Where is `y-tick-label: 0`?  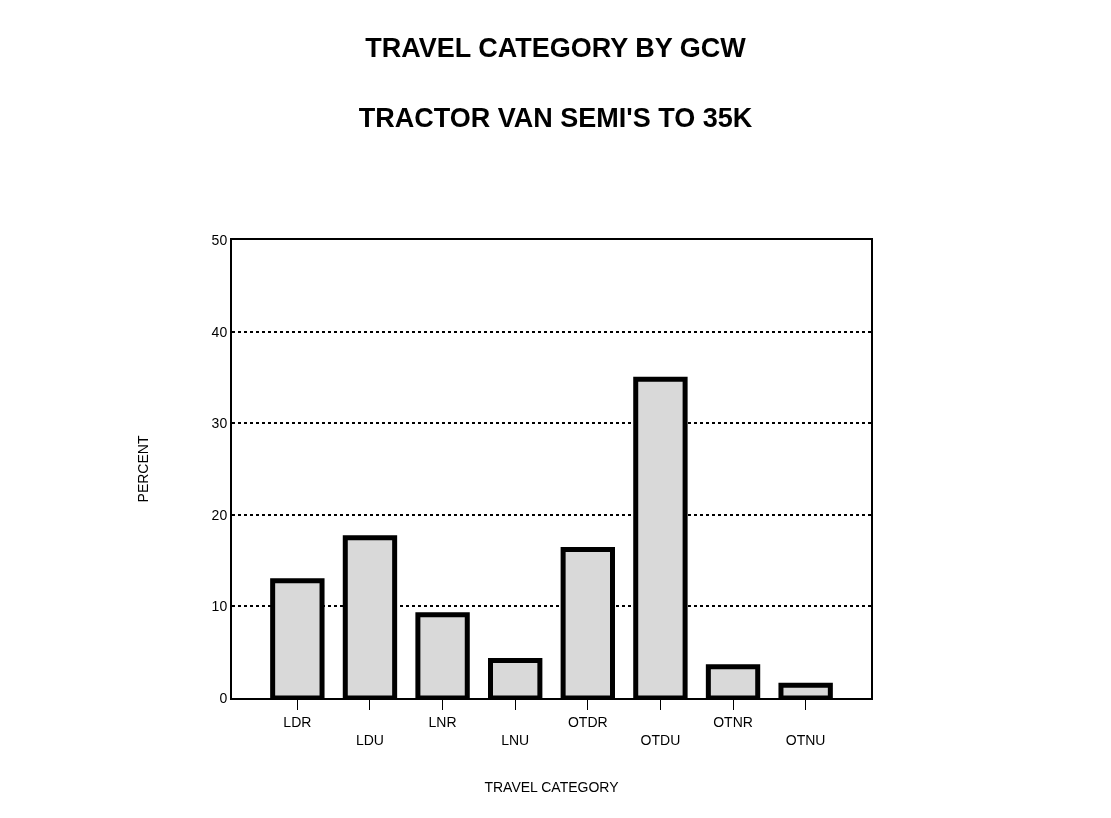
y-tick-label: 0 is located at coordinates (223, 697).